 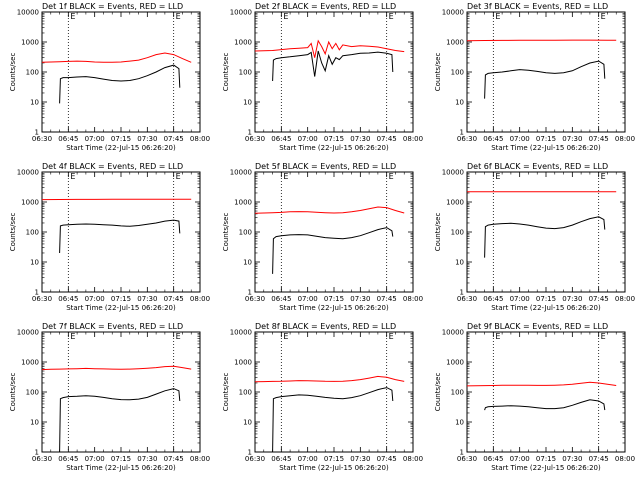 I want to click on panel-title: Det 3f BLACK = Events, RED = LLD, so click(x=537, y=6).